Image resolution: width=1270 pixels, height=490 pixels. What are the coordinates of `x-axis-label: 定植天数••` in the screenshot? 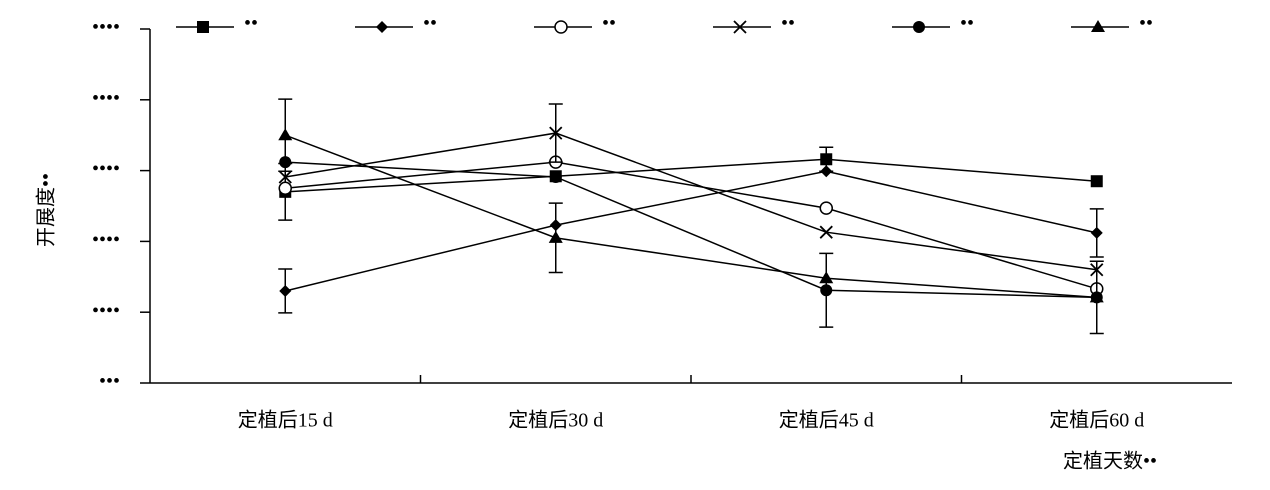 It's located at (1110, 461).